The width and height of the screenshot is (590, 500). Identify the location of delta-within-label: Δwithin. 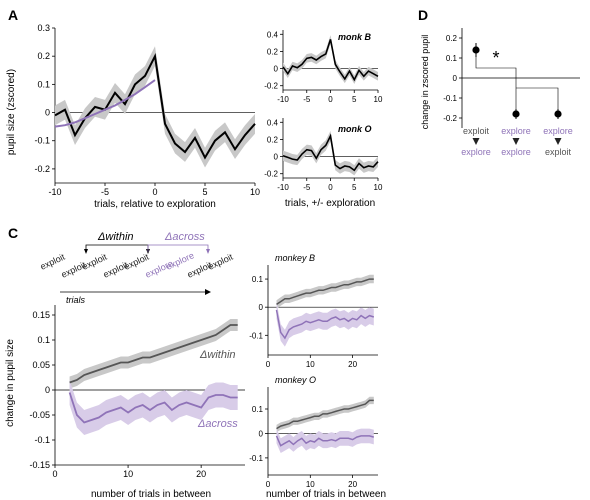
(115, 237).